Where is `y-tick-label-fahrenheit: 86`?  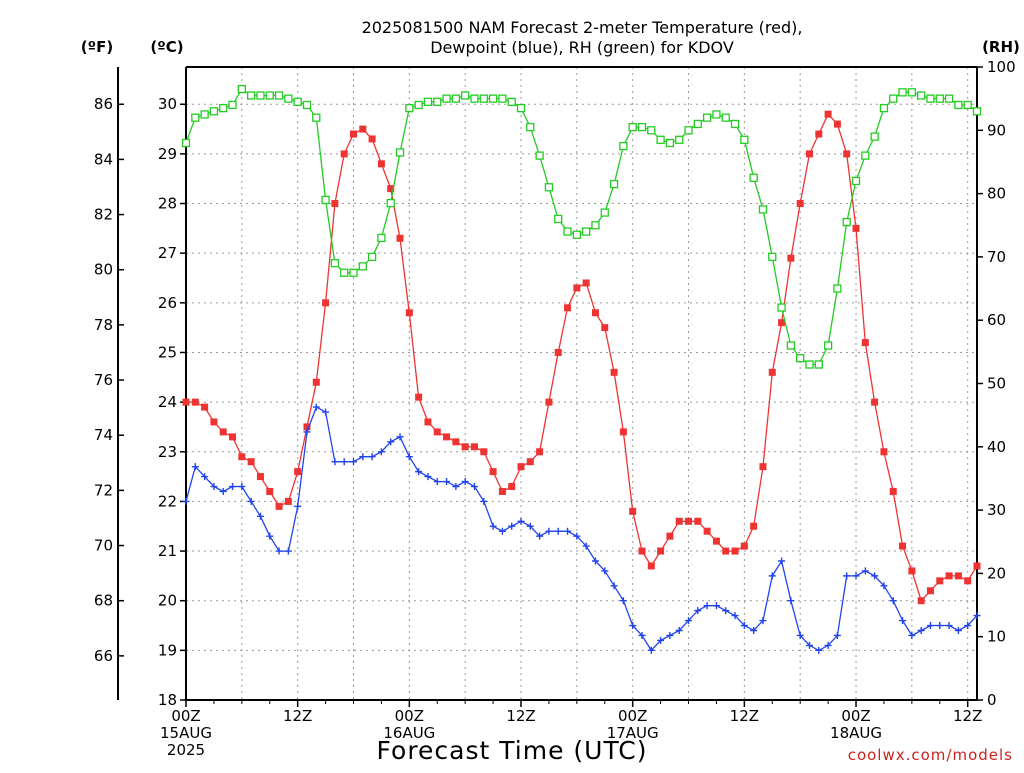
y-tick-label-fahrenheit: 86 is located at coordinates (103, 104).